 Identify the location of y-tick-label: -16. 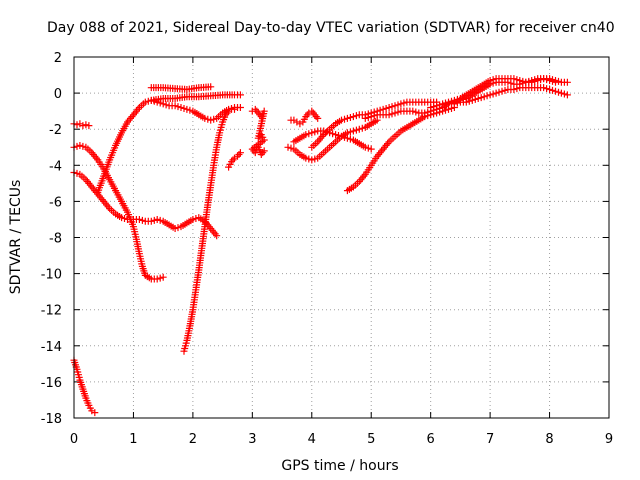
(51, 383).